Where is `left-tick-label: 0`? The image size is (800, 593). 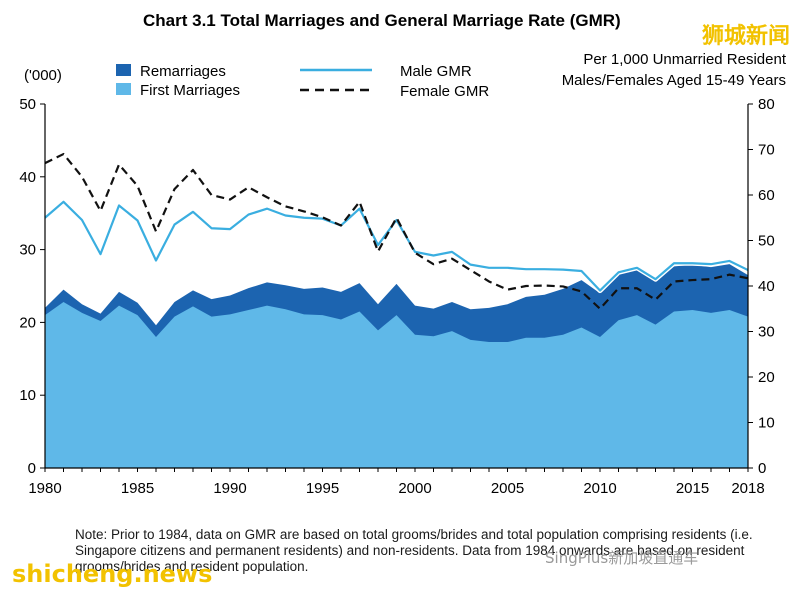 left-tick-label: 0 is located at coordinates (32, 468).